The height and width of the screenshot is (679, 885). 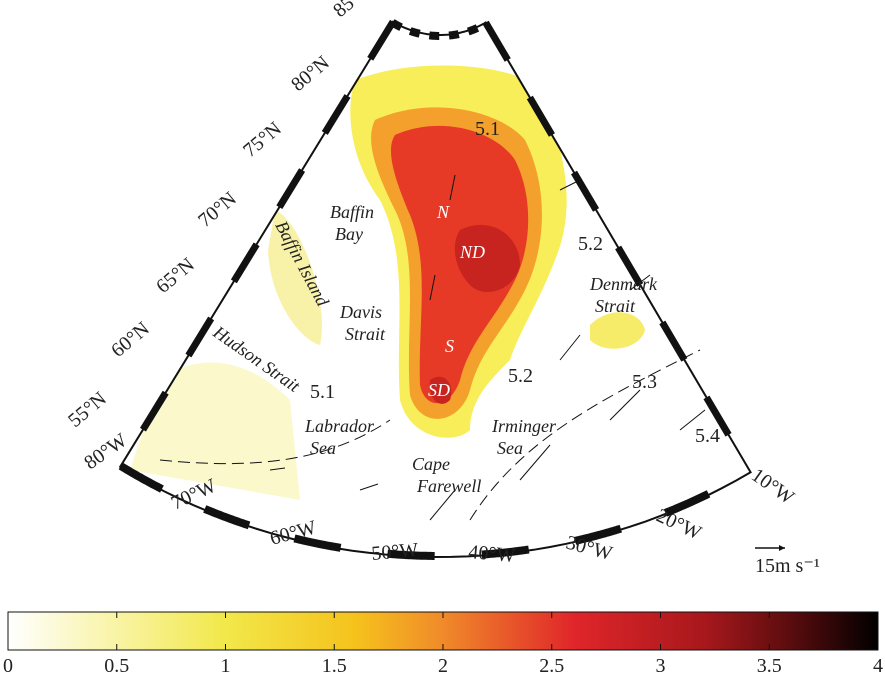 I want to click on latitude-label: 60°N, so click(x=130, y=340).